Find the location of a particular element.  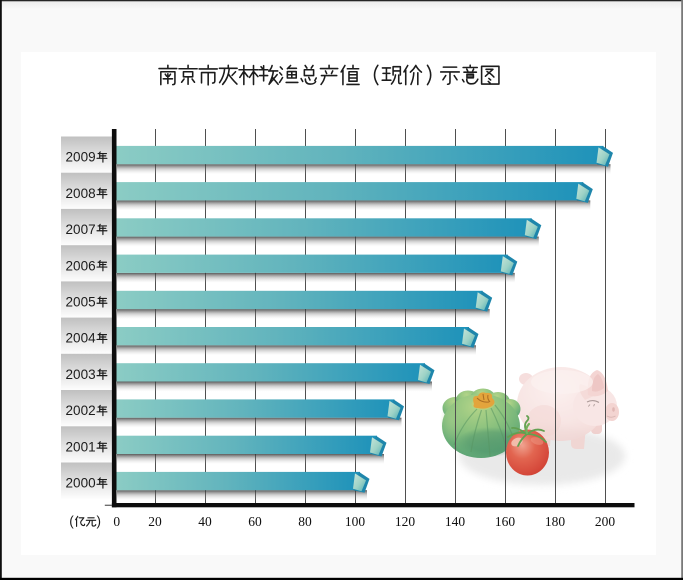

svg-text: 2006 is located at coordinates (81, 265).